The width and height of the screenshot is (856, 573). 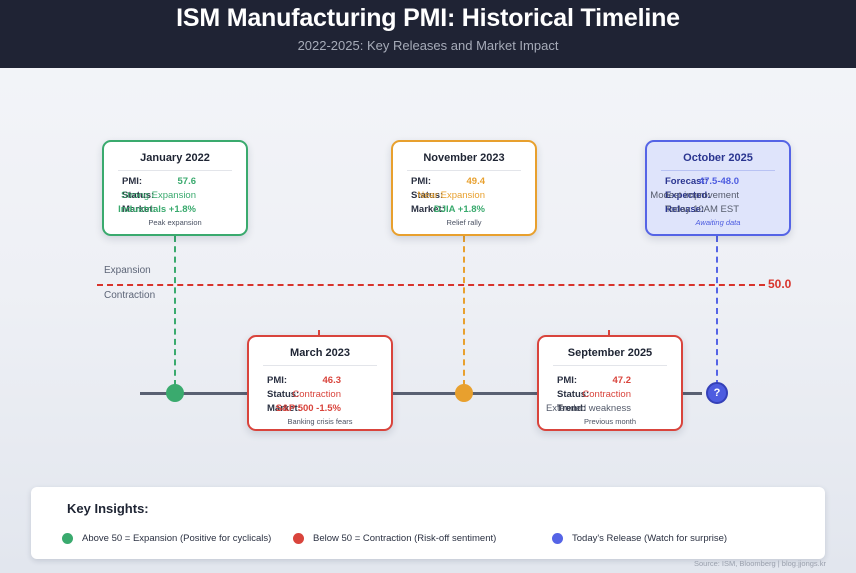 I want to click on question-icon: ?, so click(x=717, y=393).